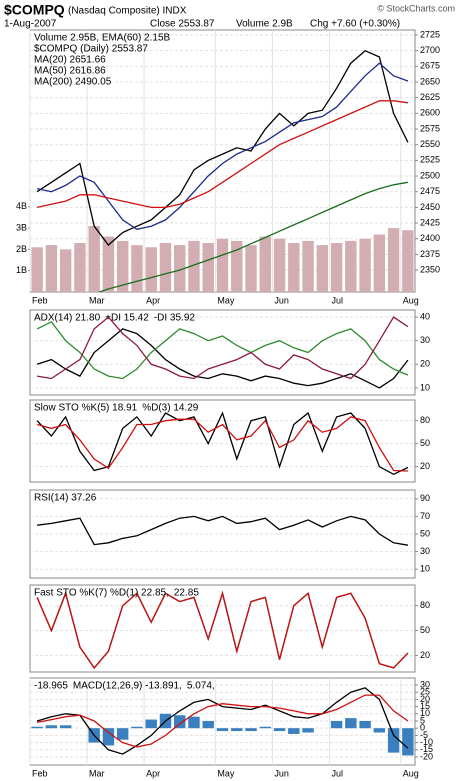 The height and width of the screenshot is (781, 460). What do you see at coordinates (73, 82) in the screenshot?
I see `legend-entry: MA(200) 2490.05` at bounding box center [73, 82].